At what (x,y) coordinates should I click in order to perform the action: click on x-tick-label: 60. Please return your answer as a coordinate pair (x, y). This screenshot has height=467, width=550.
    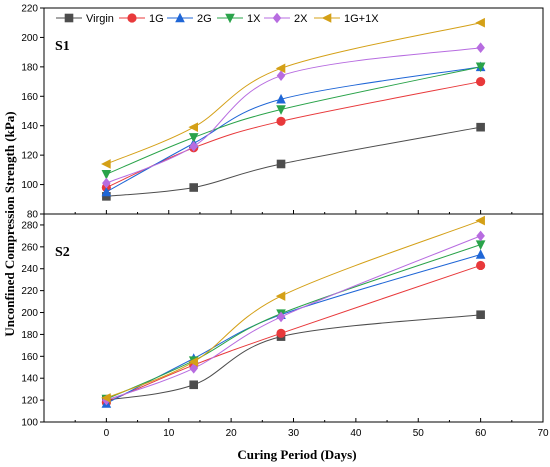
    Looking at the image, I should click on (481, 433).